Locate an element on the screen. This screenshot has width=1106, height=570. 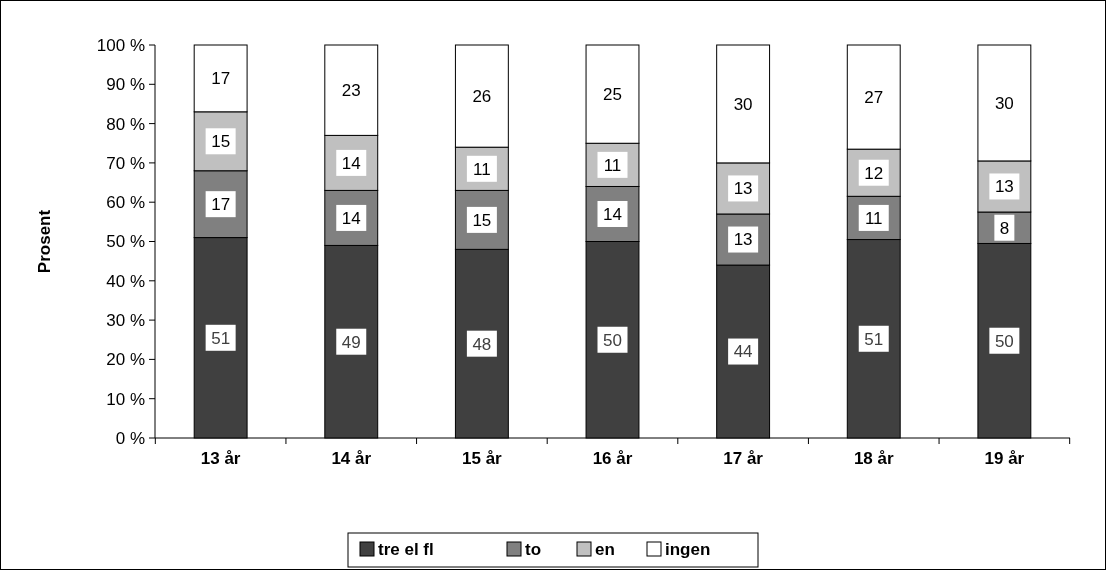
legend-label: ingen is located at coordinates (688, 549).